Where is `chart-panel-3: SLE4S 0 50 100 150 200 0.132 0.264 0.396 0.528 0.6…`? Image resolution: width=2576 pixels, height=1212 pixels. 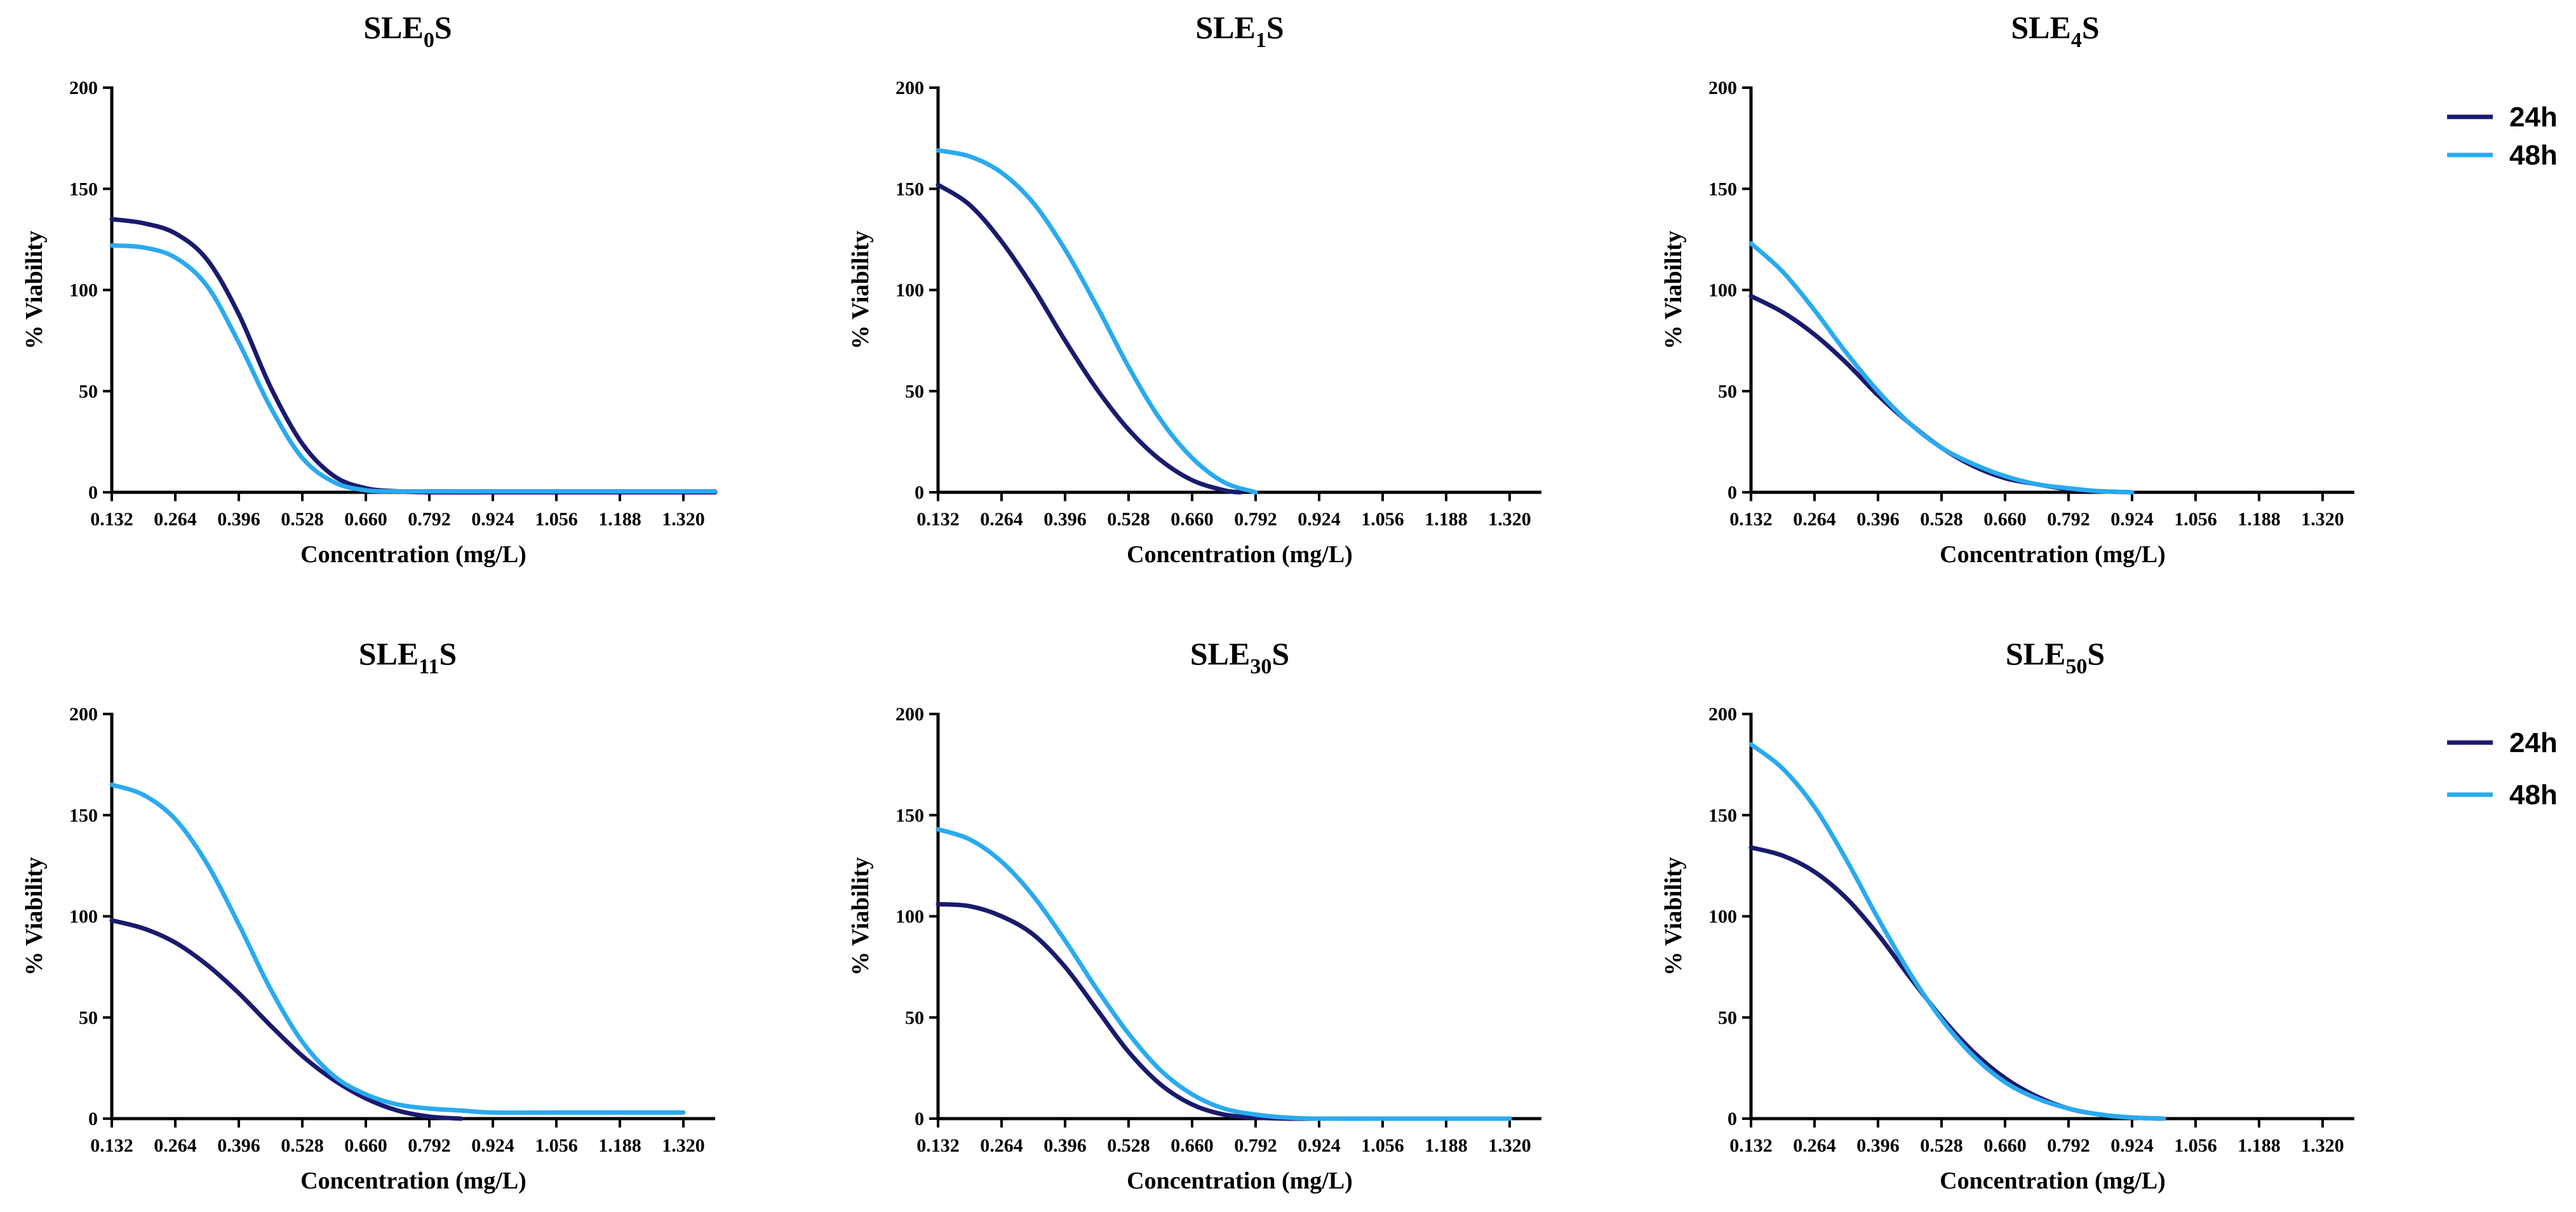 chart-panel-3: SLE4S 0 50 100 150 200 0.132 0.264 0.396 0.528 0.6… is located at coordinates (2007, 289).